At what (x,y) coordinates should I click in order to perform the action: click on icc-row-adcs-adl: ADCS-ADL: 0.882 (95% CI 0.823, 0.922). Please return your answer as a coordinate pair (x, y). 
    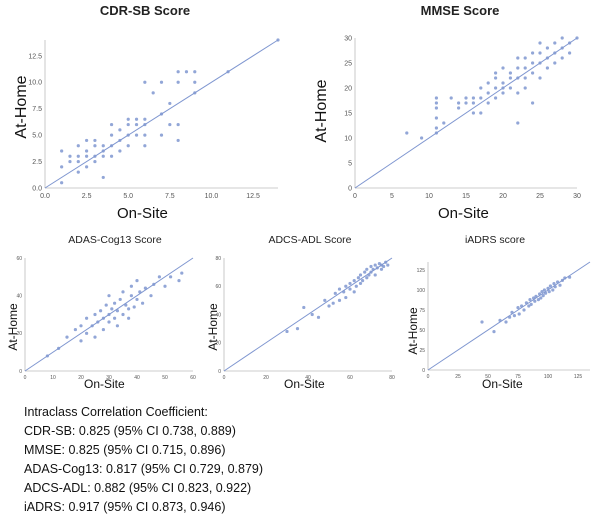
    Looking at the image, I should click on (138, 488).